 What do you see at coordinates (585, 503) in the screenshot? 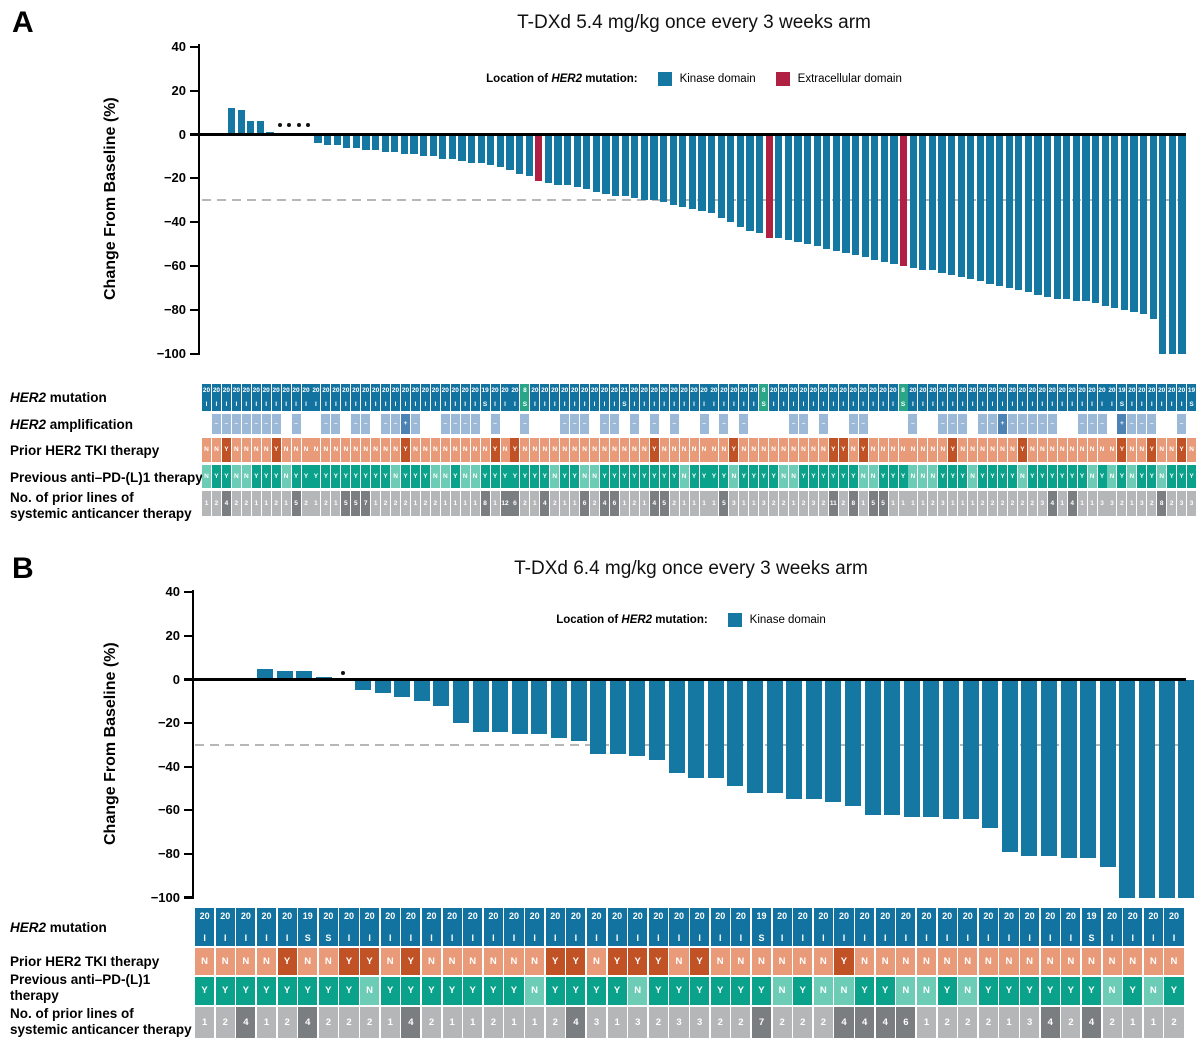
I see `prior-lines-cell: 6` at bounding box center [585, 503].